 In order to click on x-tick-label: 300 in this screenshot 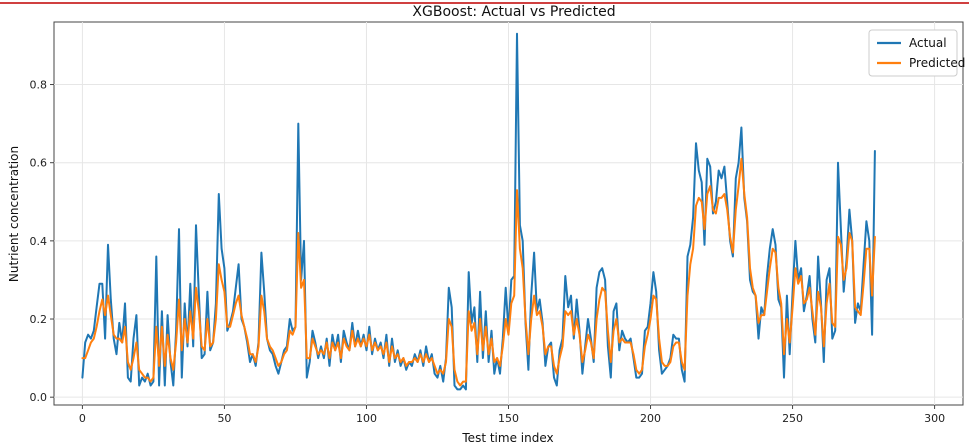, I will do `click(934, 418)`.